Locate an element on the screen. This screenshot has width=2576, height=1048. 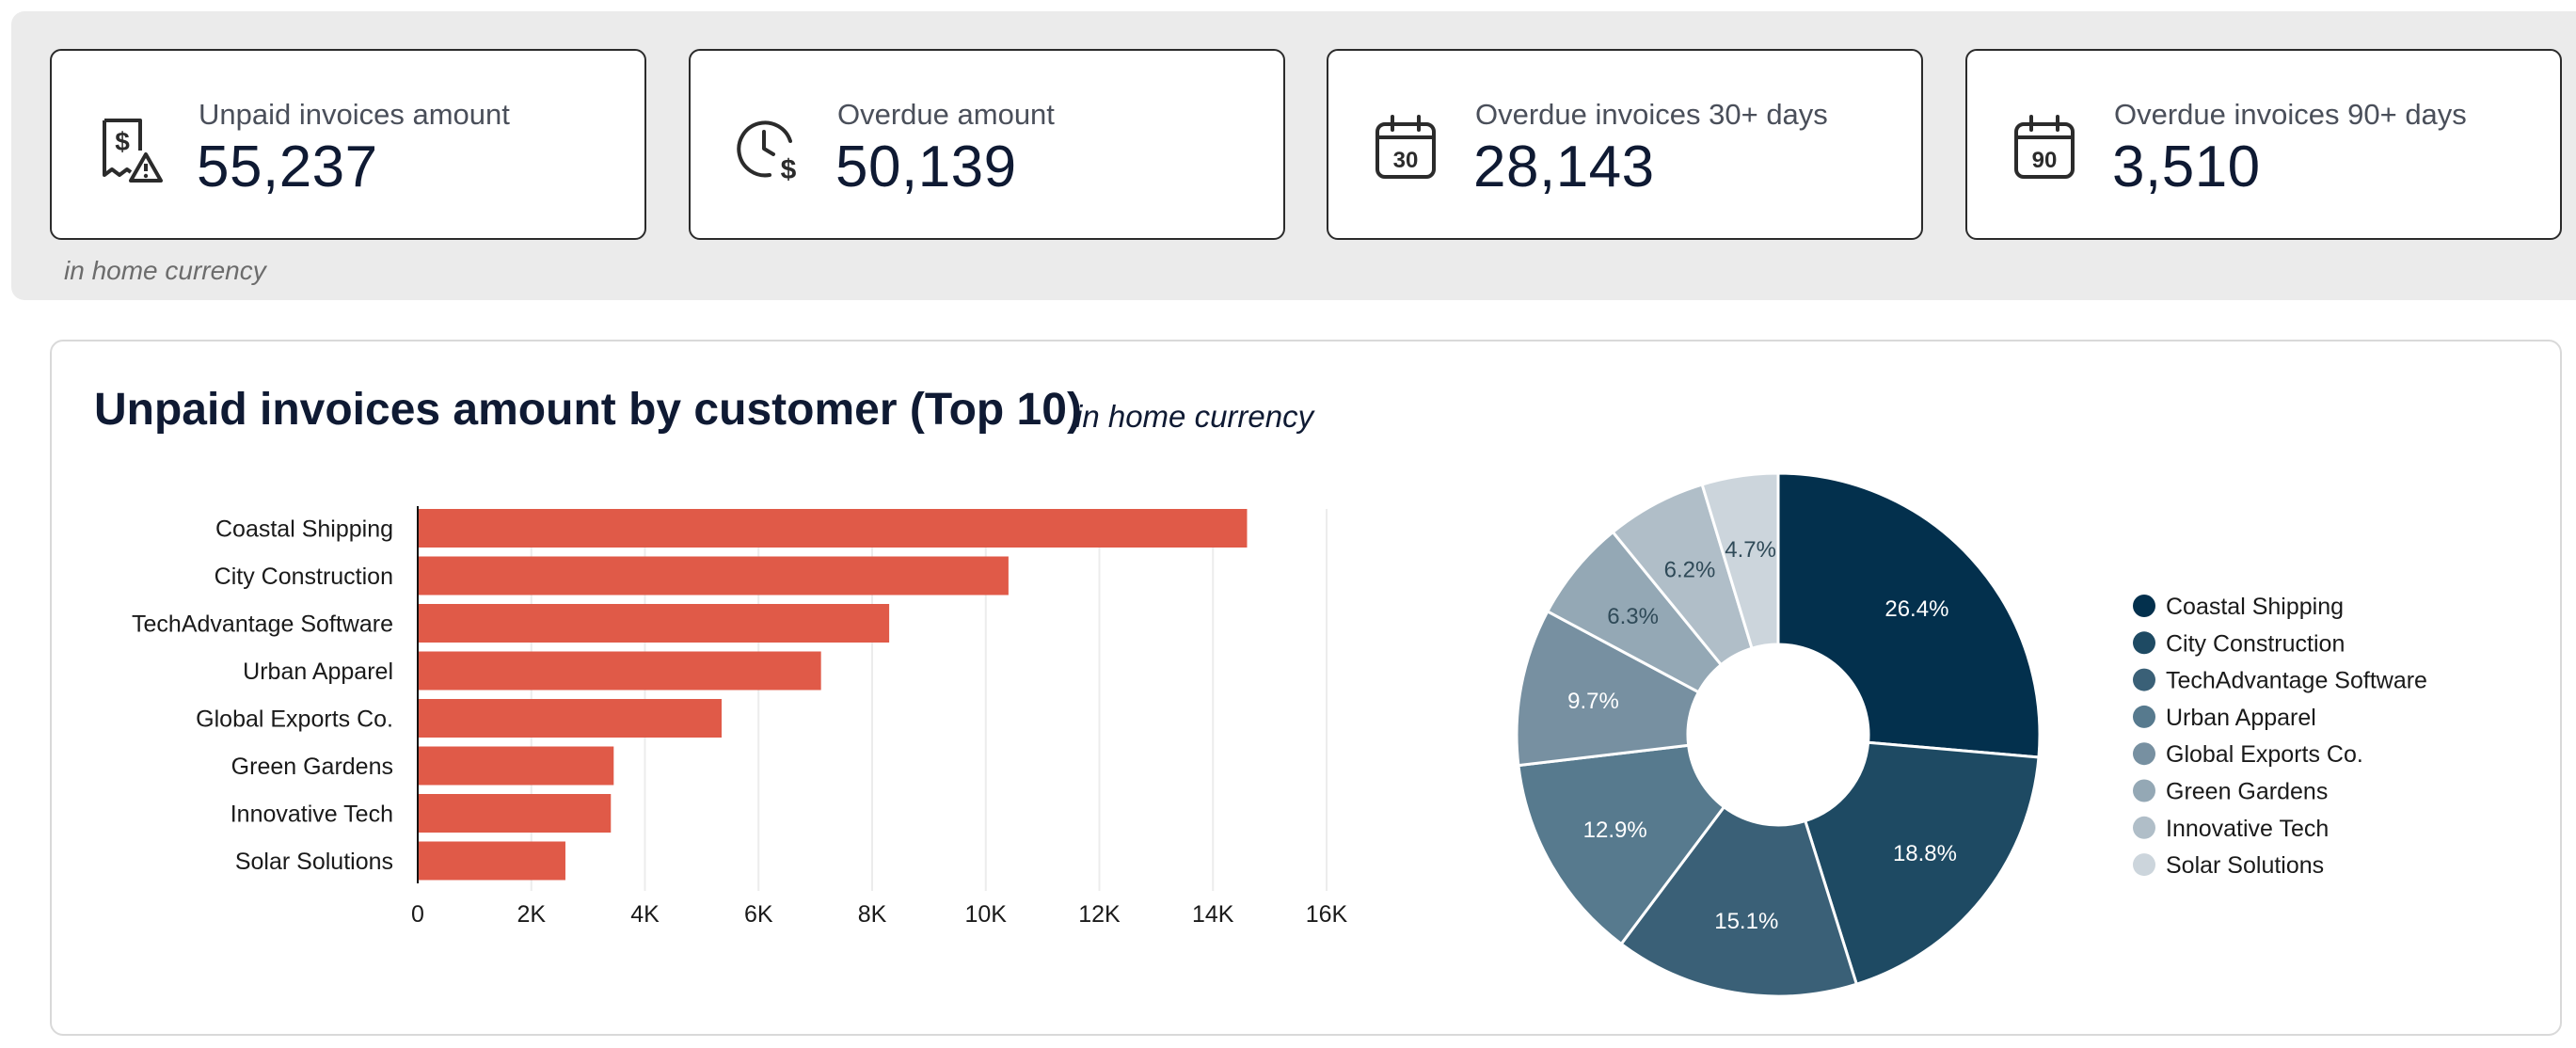
kpi-value: 28,143 is located at coordinates (1564, 167).